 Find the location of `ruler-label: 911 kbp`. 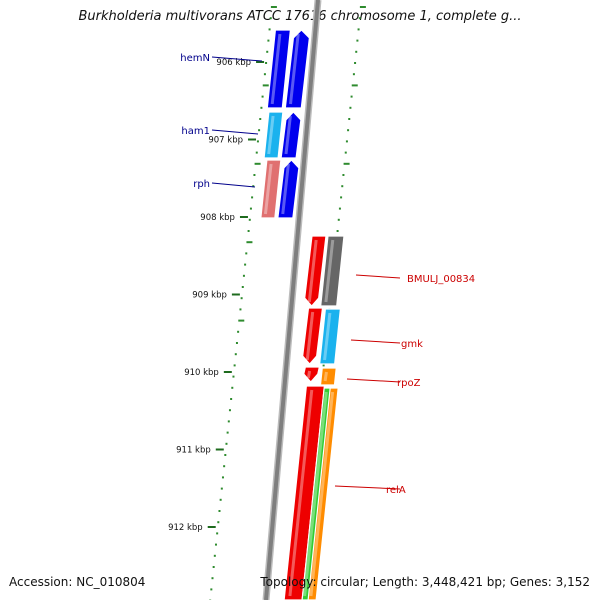

ruler-label: 911 kbp is located at coordinates (193, 451).